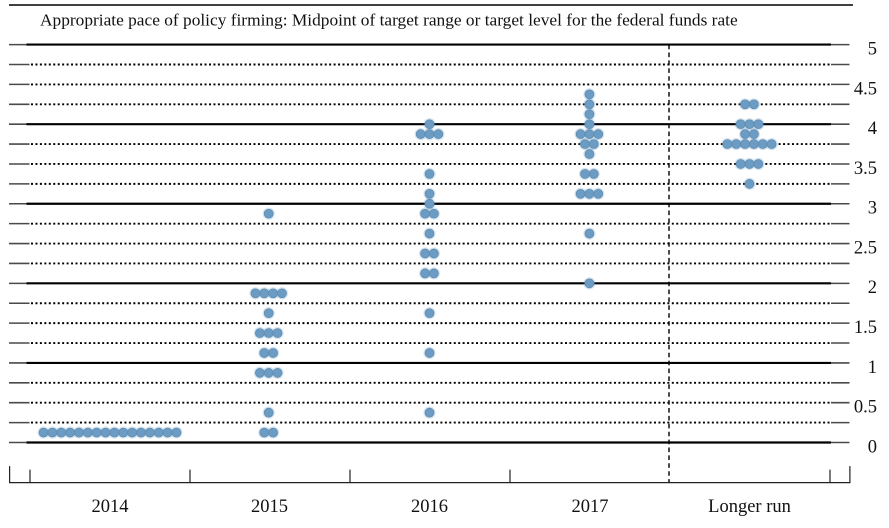 The height and width of the screenshot is (528, 889). What do you see at coordinates (872, 50) in the screenshot?
I see `svg-text: 5` at bounding box center [872, 50].